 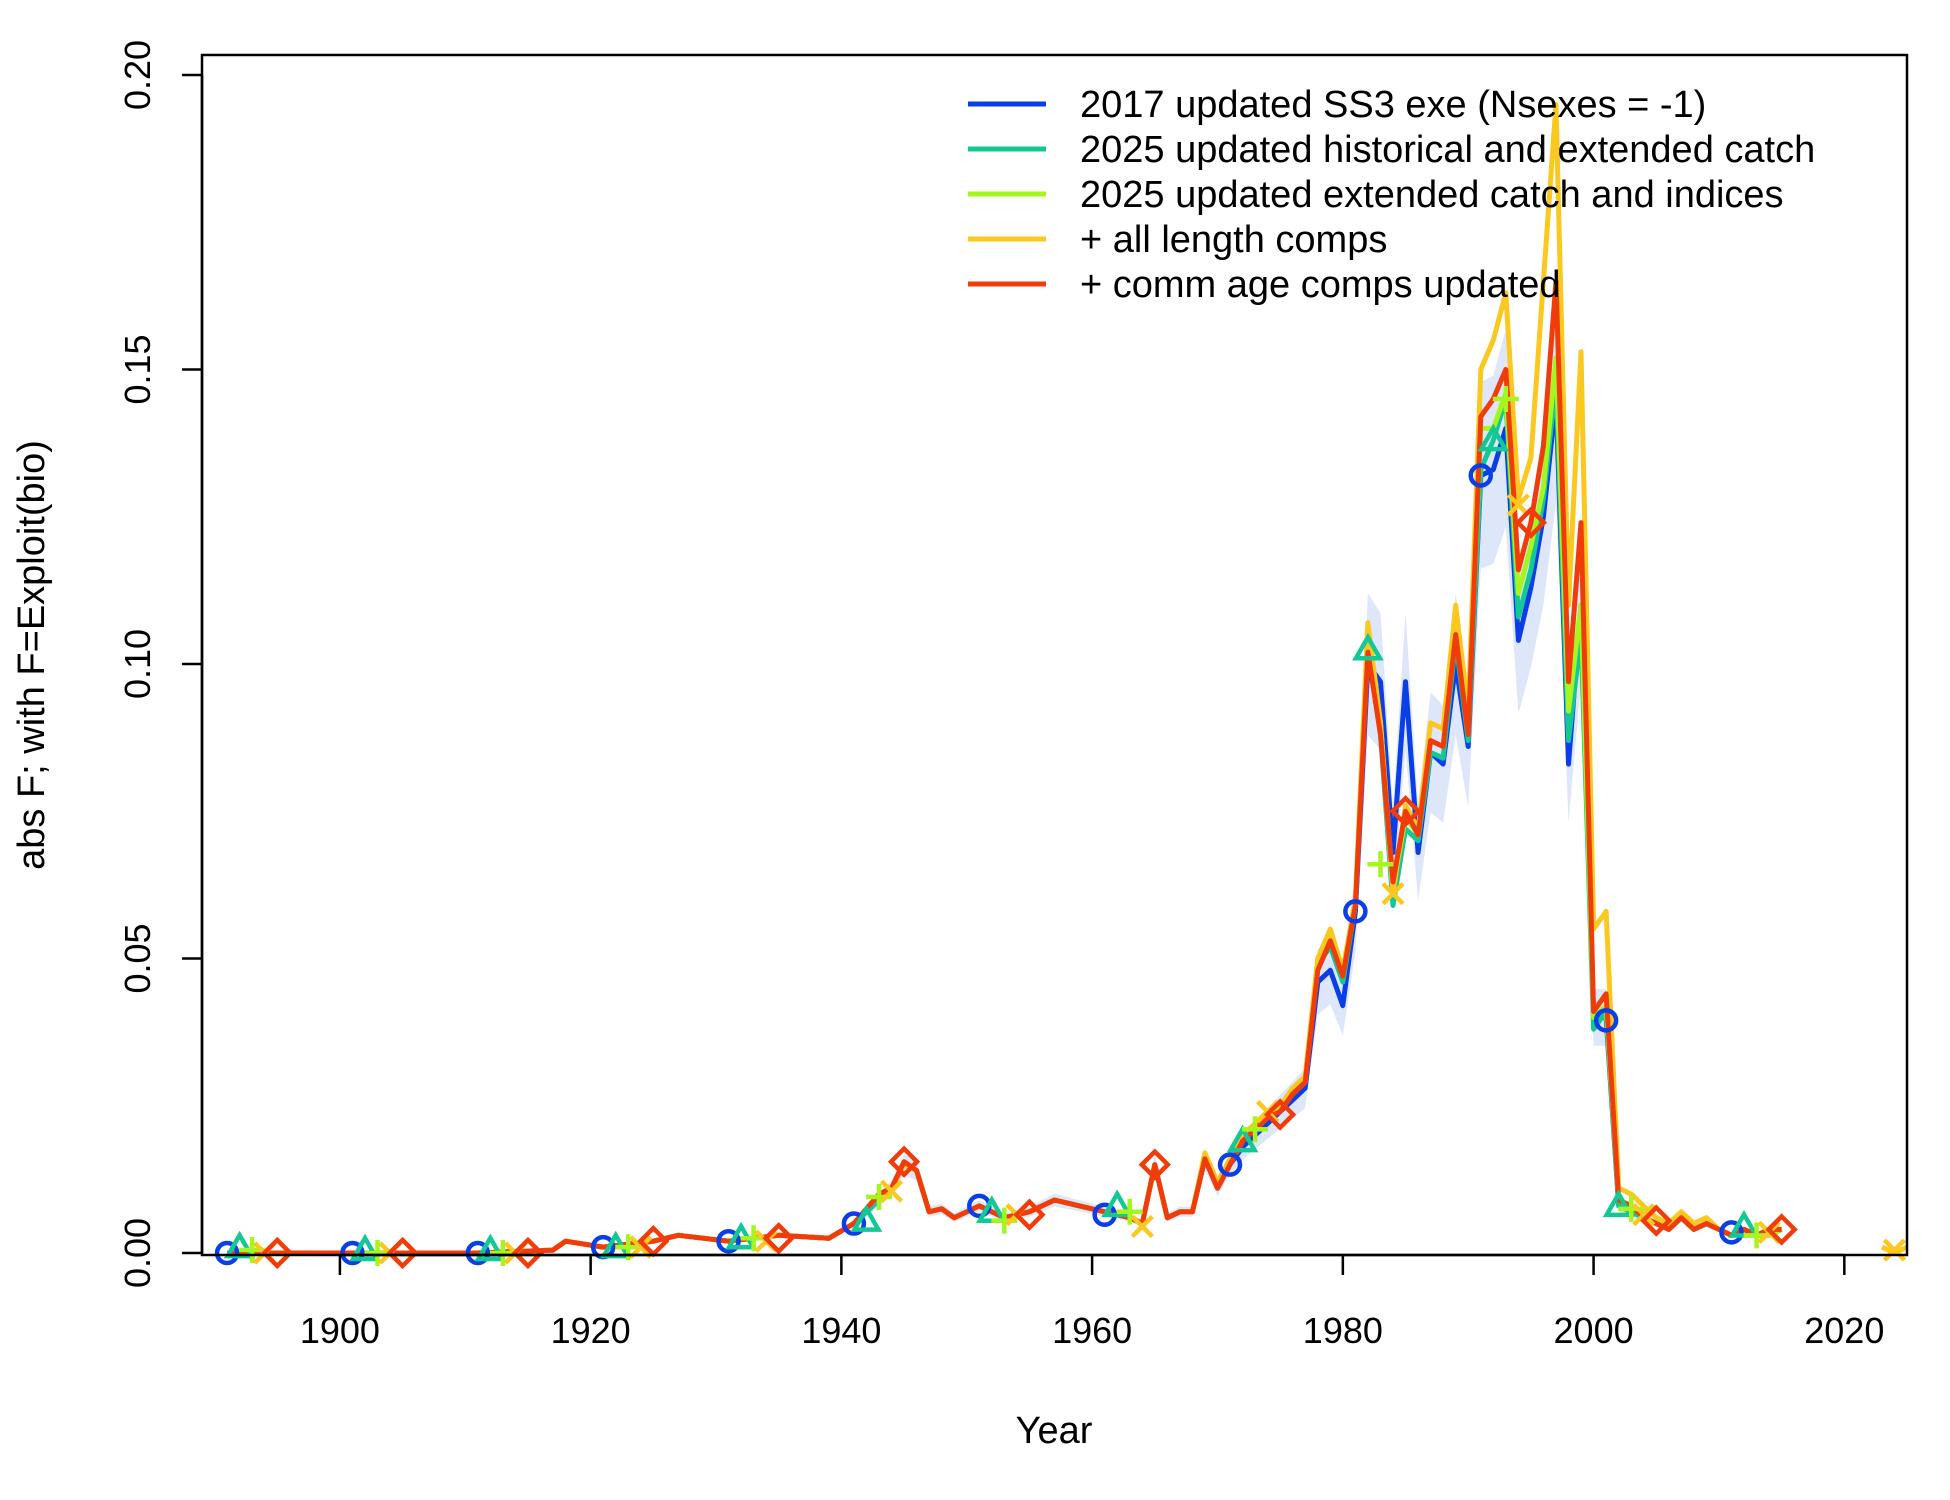 What do you see at coordinates (1393, 105) in the screenshot?
I see `legend-label-1: 2017 updated SS3 exe (Nsexes = -1)` at bounding box center [1393, 105].